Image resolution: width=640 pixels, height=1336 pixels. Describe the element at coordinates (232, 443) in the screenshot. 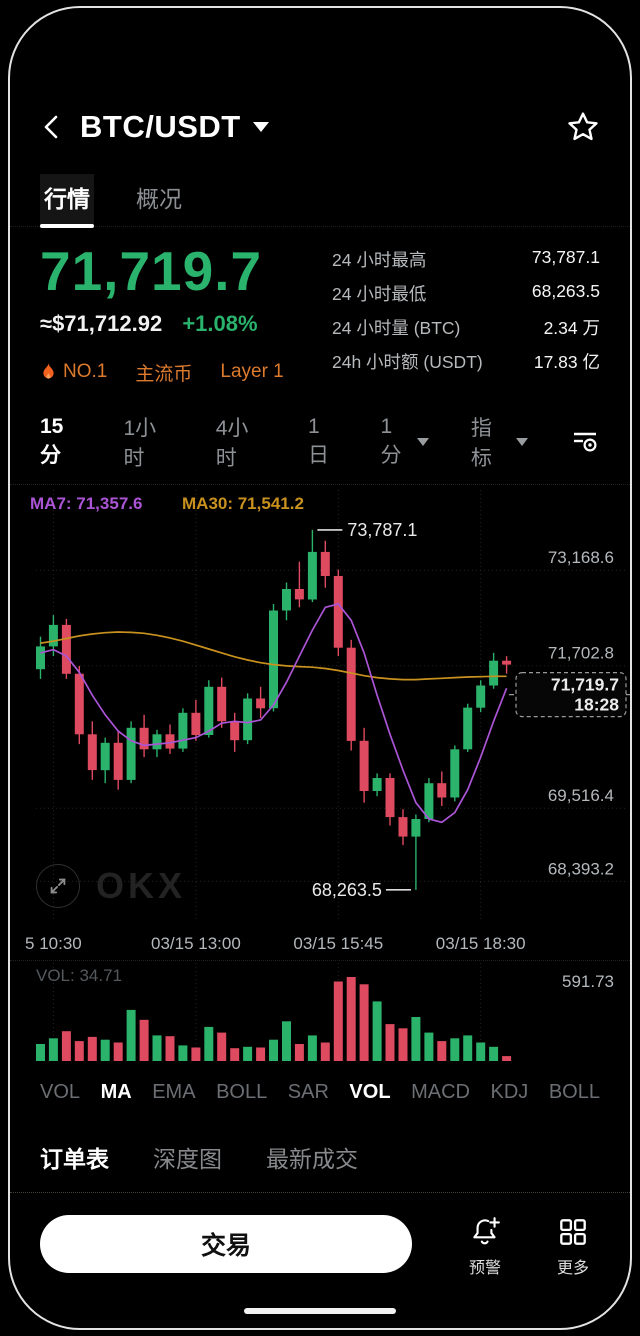

I see `timeframe-4h: 4小时` at that location.